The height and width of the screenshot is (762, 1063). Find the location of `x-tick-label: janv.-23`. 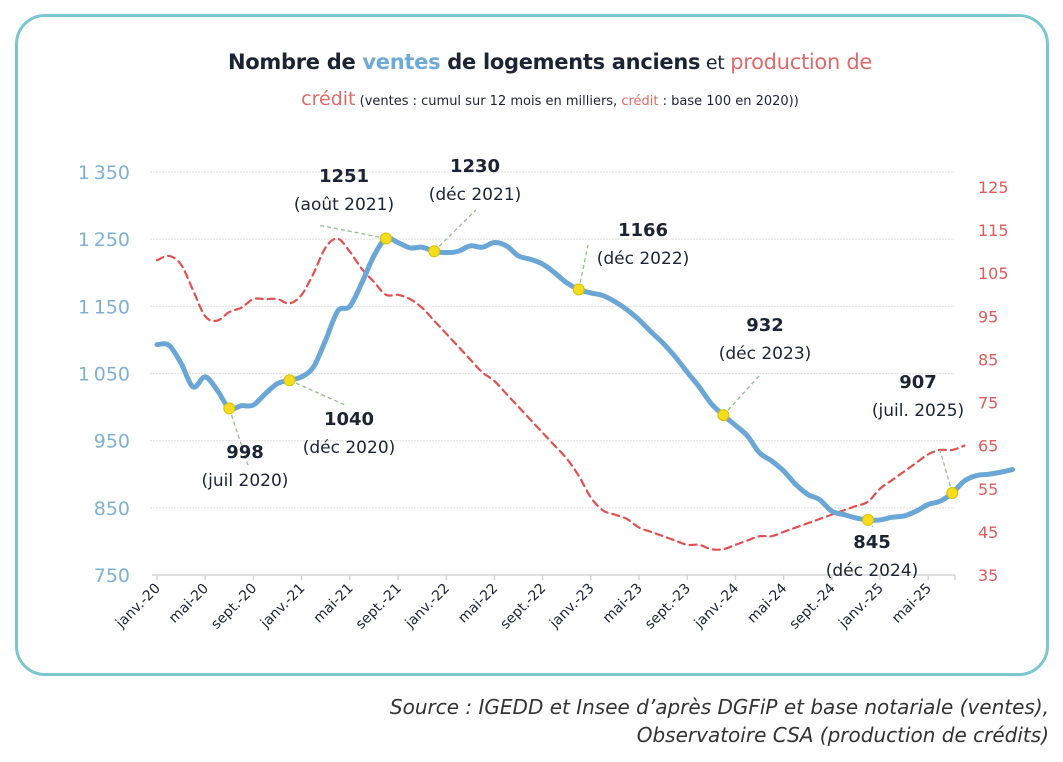

x-tick-label: janv.-23 is located at coordinates (572, 607).